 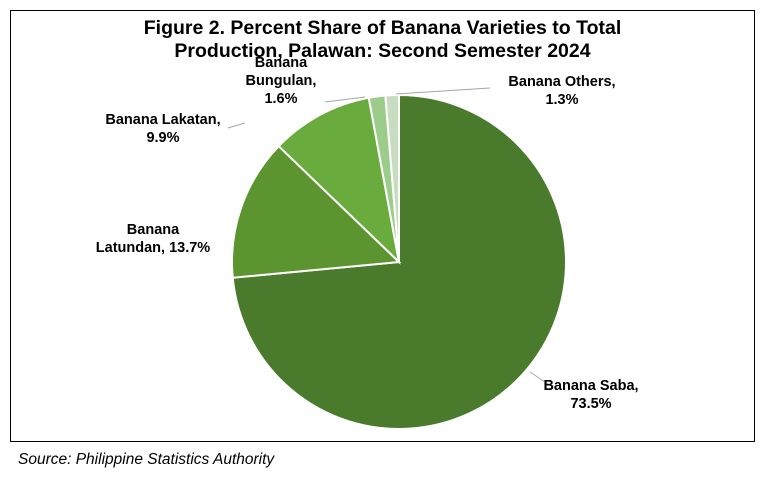 I want to click on source-note: Source: Philippine Statistics Authority, so click(x=146, y=459).